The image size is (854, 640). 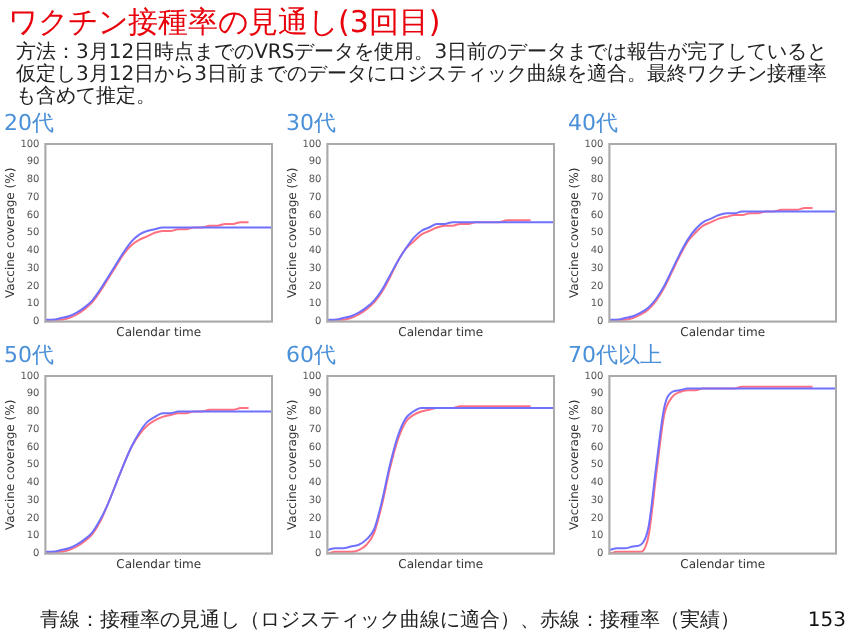 I want to click on text: 153, so click(x=826, y=622).